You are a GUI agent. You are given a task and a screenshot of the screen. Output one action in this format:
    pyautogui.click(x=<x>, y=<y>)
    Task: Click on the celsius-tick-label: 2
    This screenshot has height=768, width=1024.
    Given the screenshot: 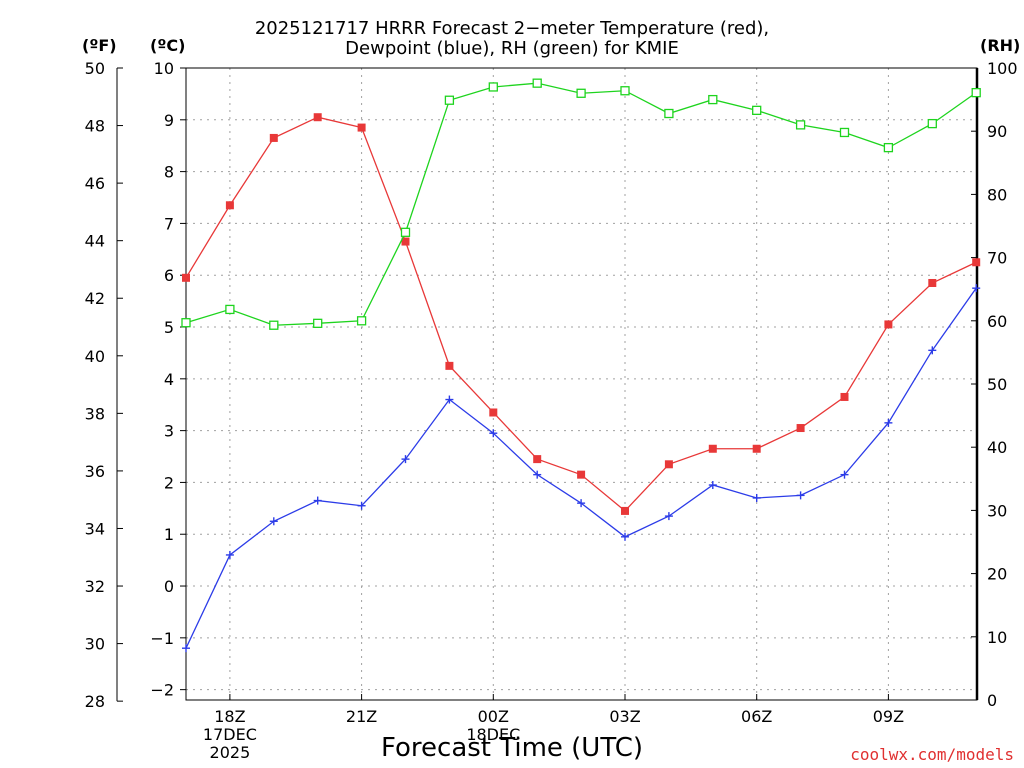 What is the action you would take?
    pyautogui.click(x=169, y=482)
    